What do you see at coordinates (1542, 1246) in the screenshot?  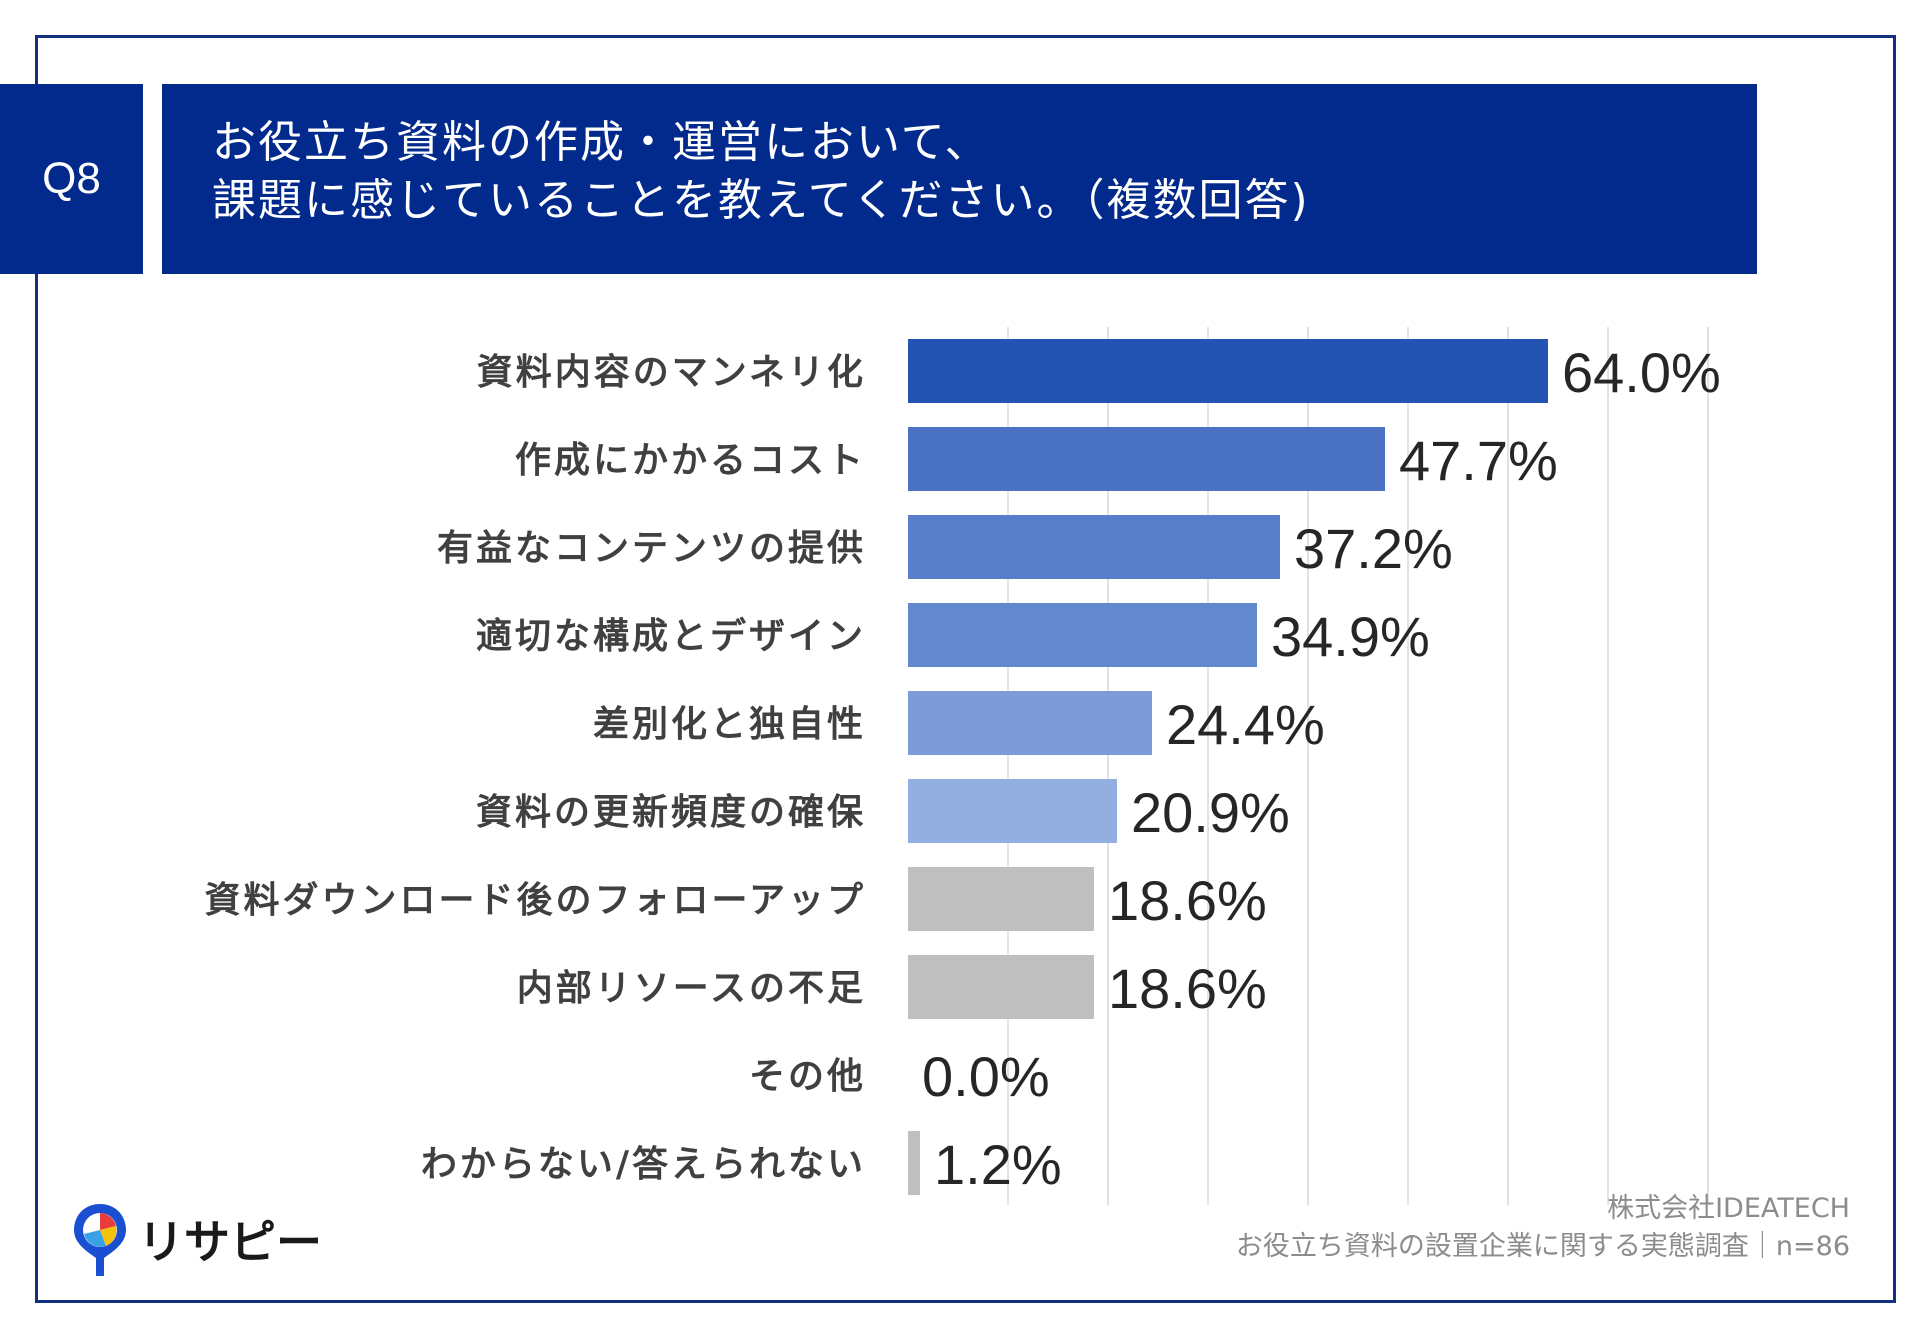 I see `footer-survey: お役立ち資料の設置企業に関する実態調査｜n=86` at bounding box center [1542, 1246].